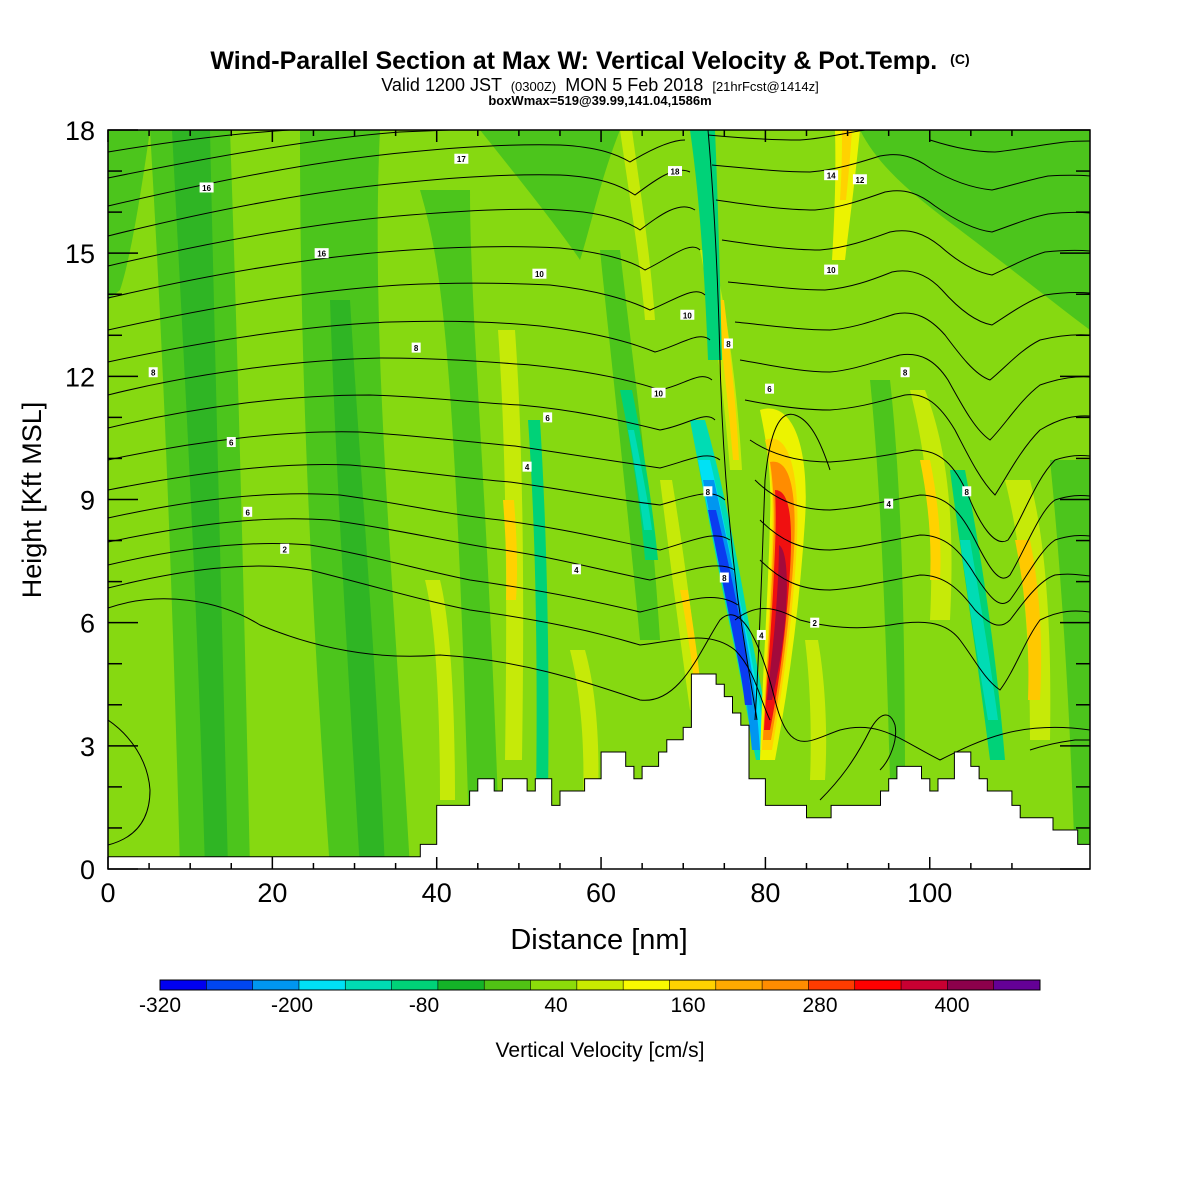 This screenshot has width=1200, height=1200. What do you see at coordinates (930, 520) in the screenshot?
I see `updraft-band-92nm-core` at bounding box center [930, 520].